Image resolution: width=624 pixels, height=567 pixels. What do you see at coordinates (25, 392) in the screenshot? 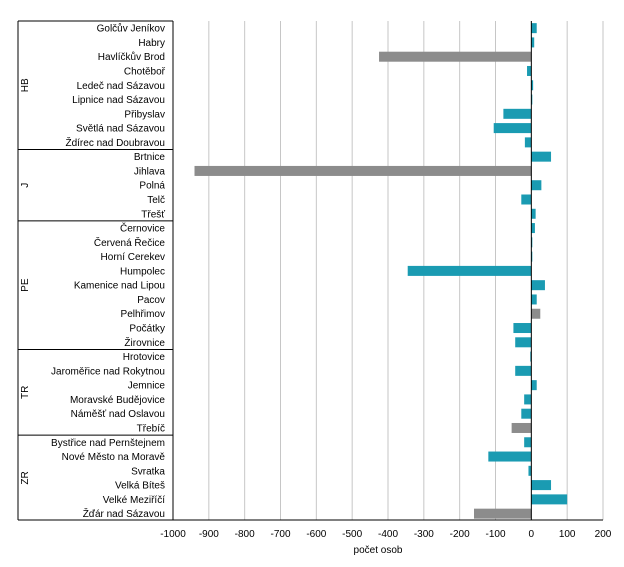
I see `group-label: TR` at bounding box center [25, 392].